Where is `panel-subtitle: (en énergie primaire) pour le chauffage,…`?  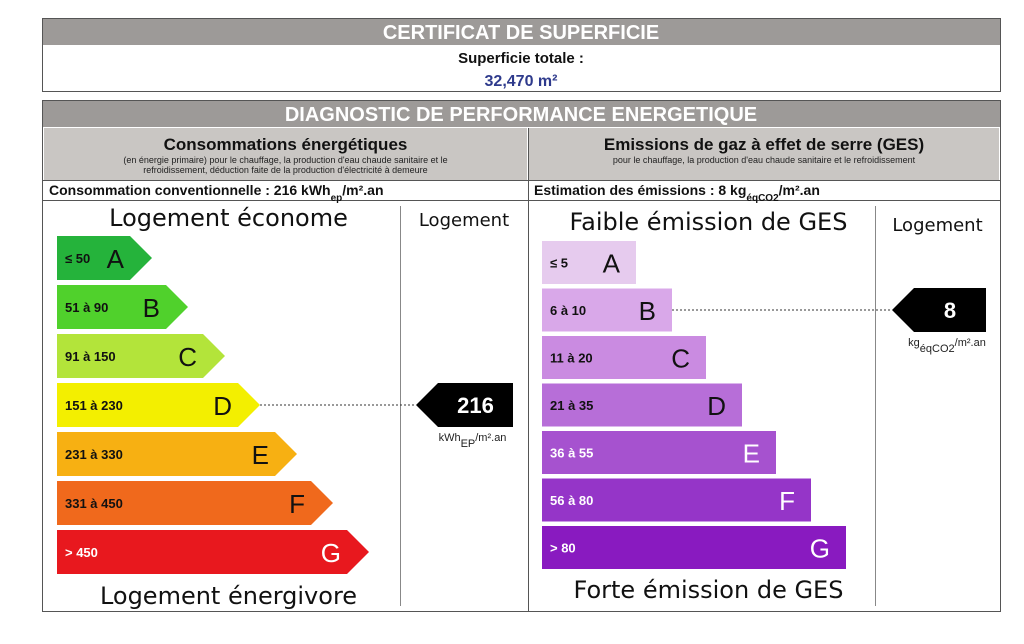
panel-subtitle: (en énergie primaire) pour le chauffage,… is located at coordinates (285, 160).